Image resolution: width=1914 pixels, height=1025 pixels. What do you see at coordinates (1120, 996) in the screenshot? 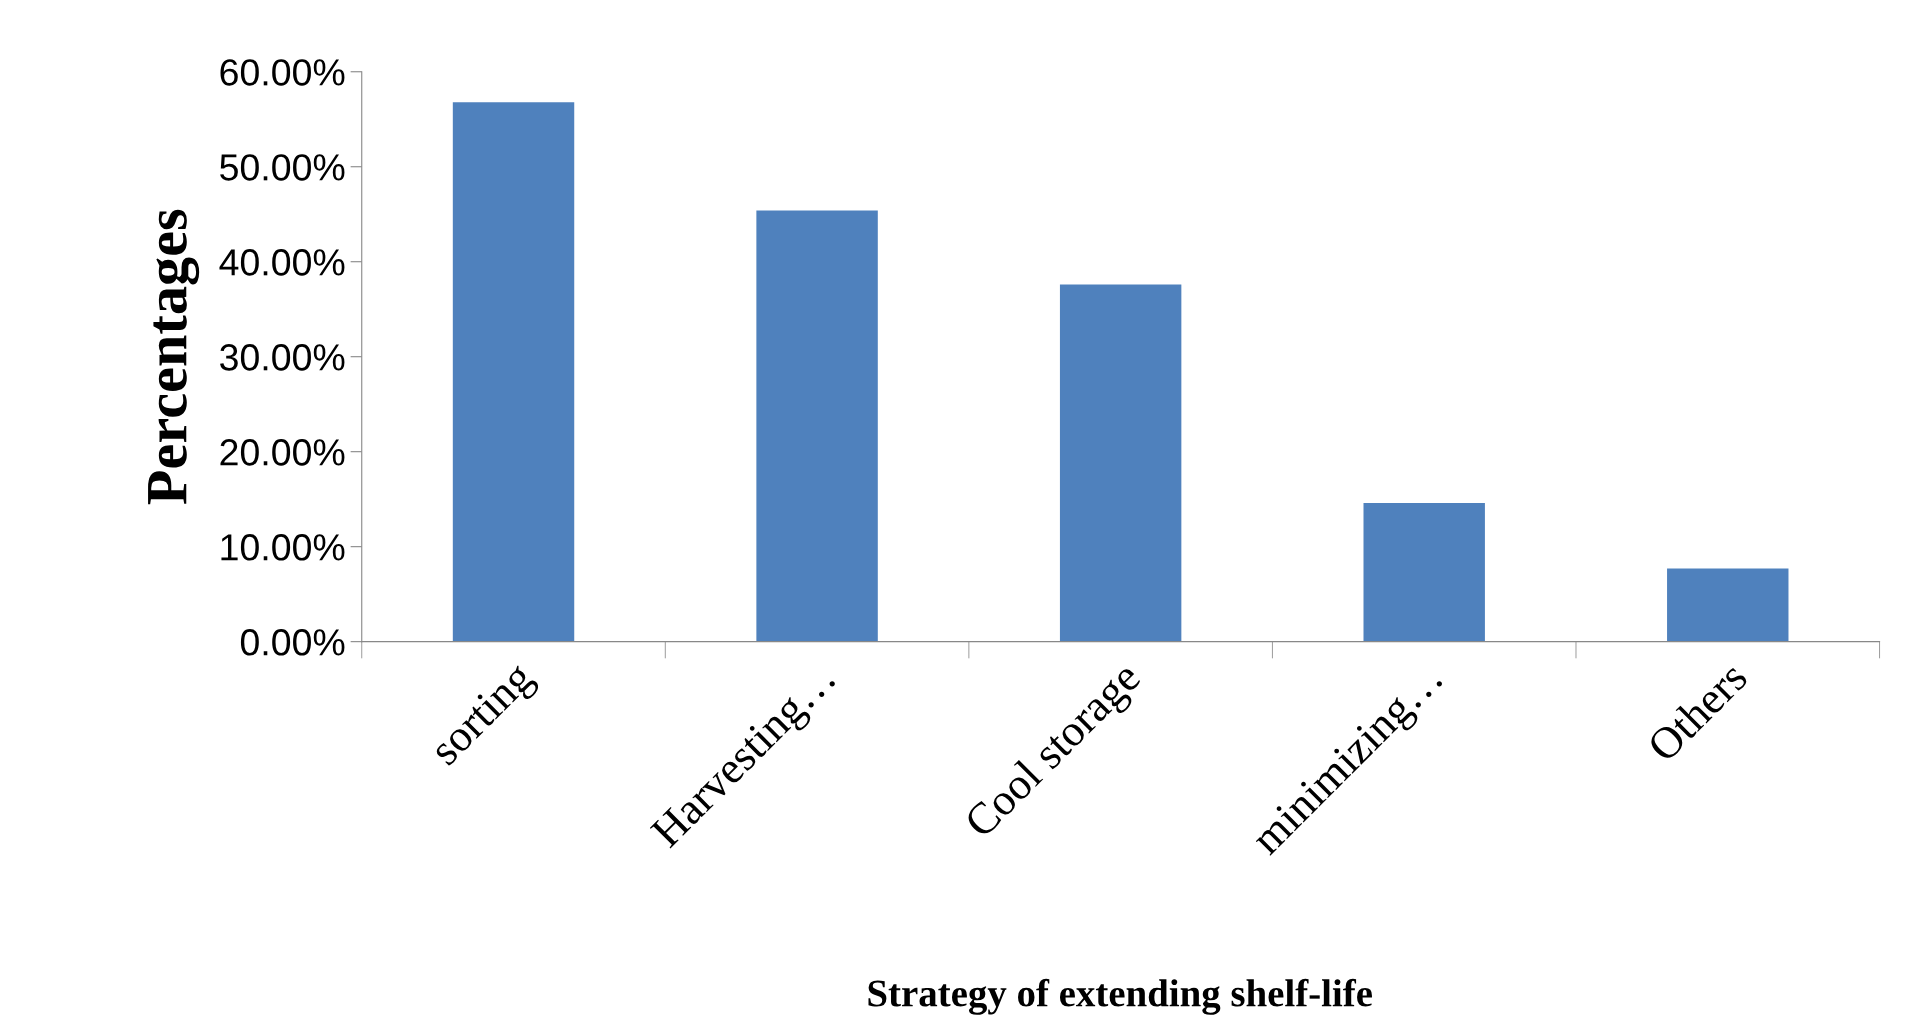
I see `x-axis-title: Strategy of extending shelf-life` at bounding box center [1120, 996].